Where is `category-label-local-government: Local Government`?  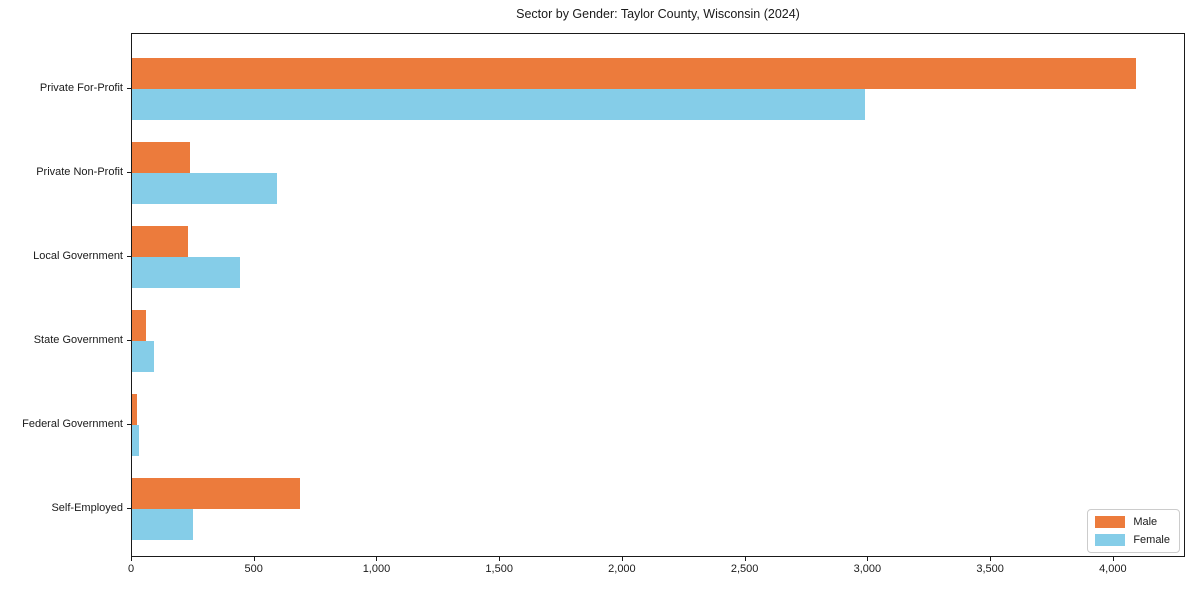
category-label-local-government: Local Government is located at coordinates (78, 256).